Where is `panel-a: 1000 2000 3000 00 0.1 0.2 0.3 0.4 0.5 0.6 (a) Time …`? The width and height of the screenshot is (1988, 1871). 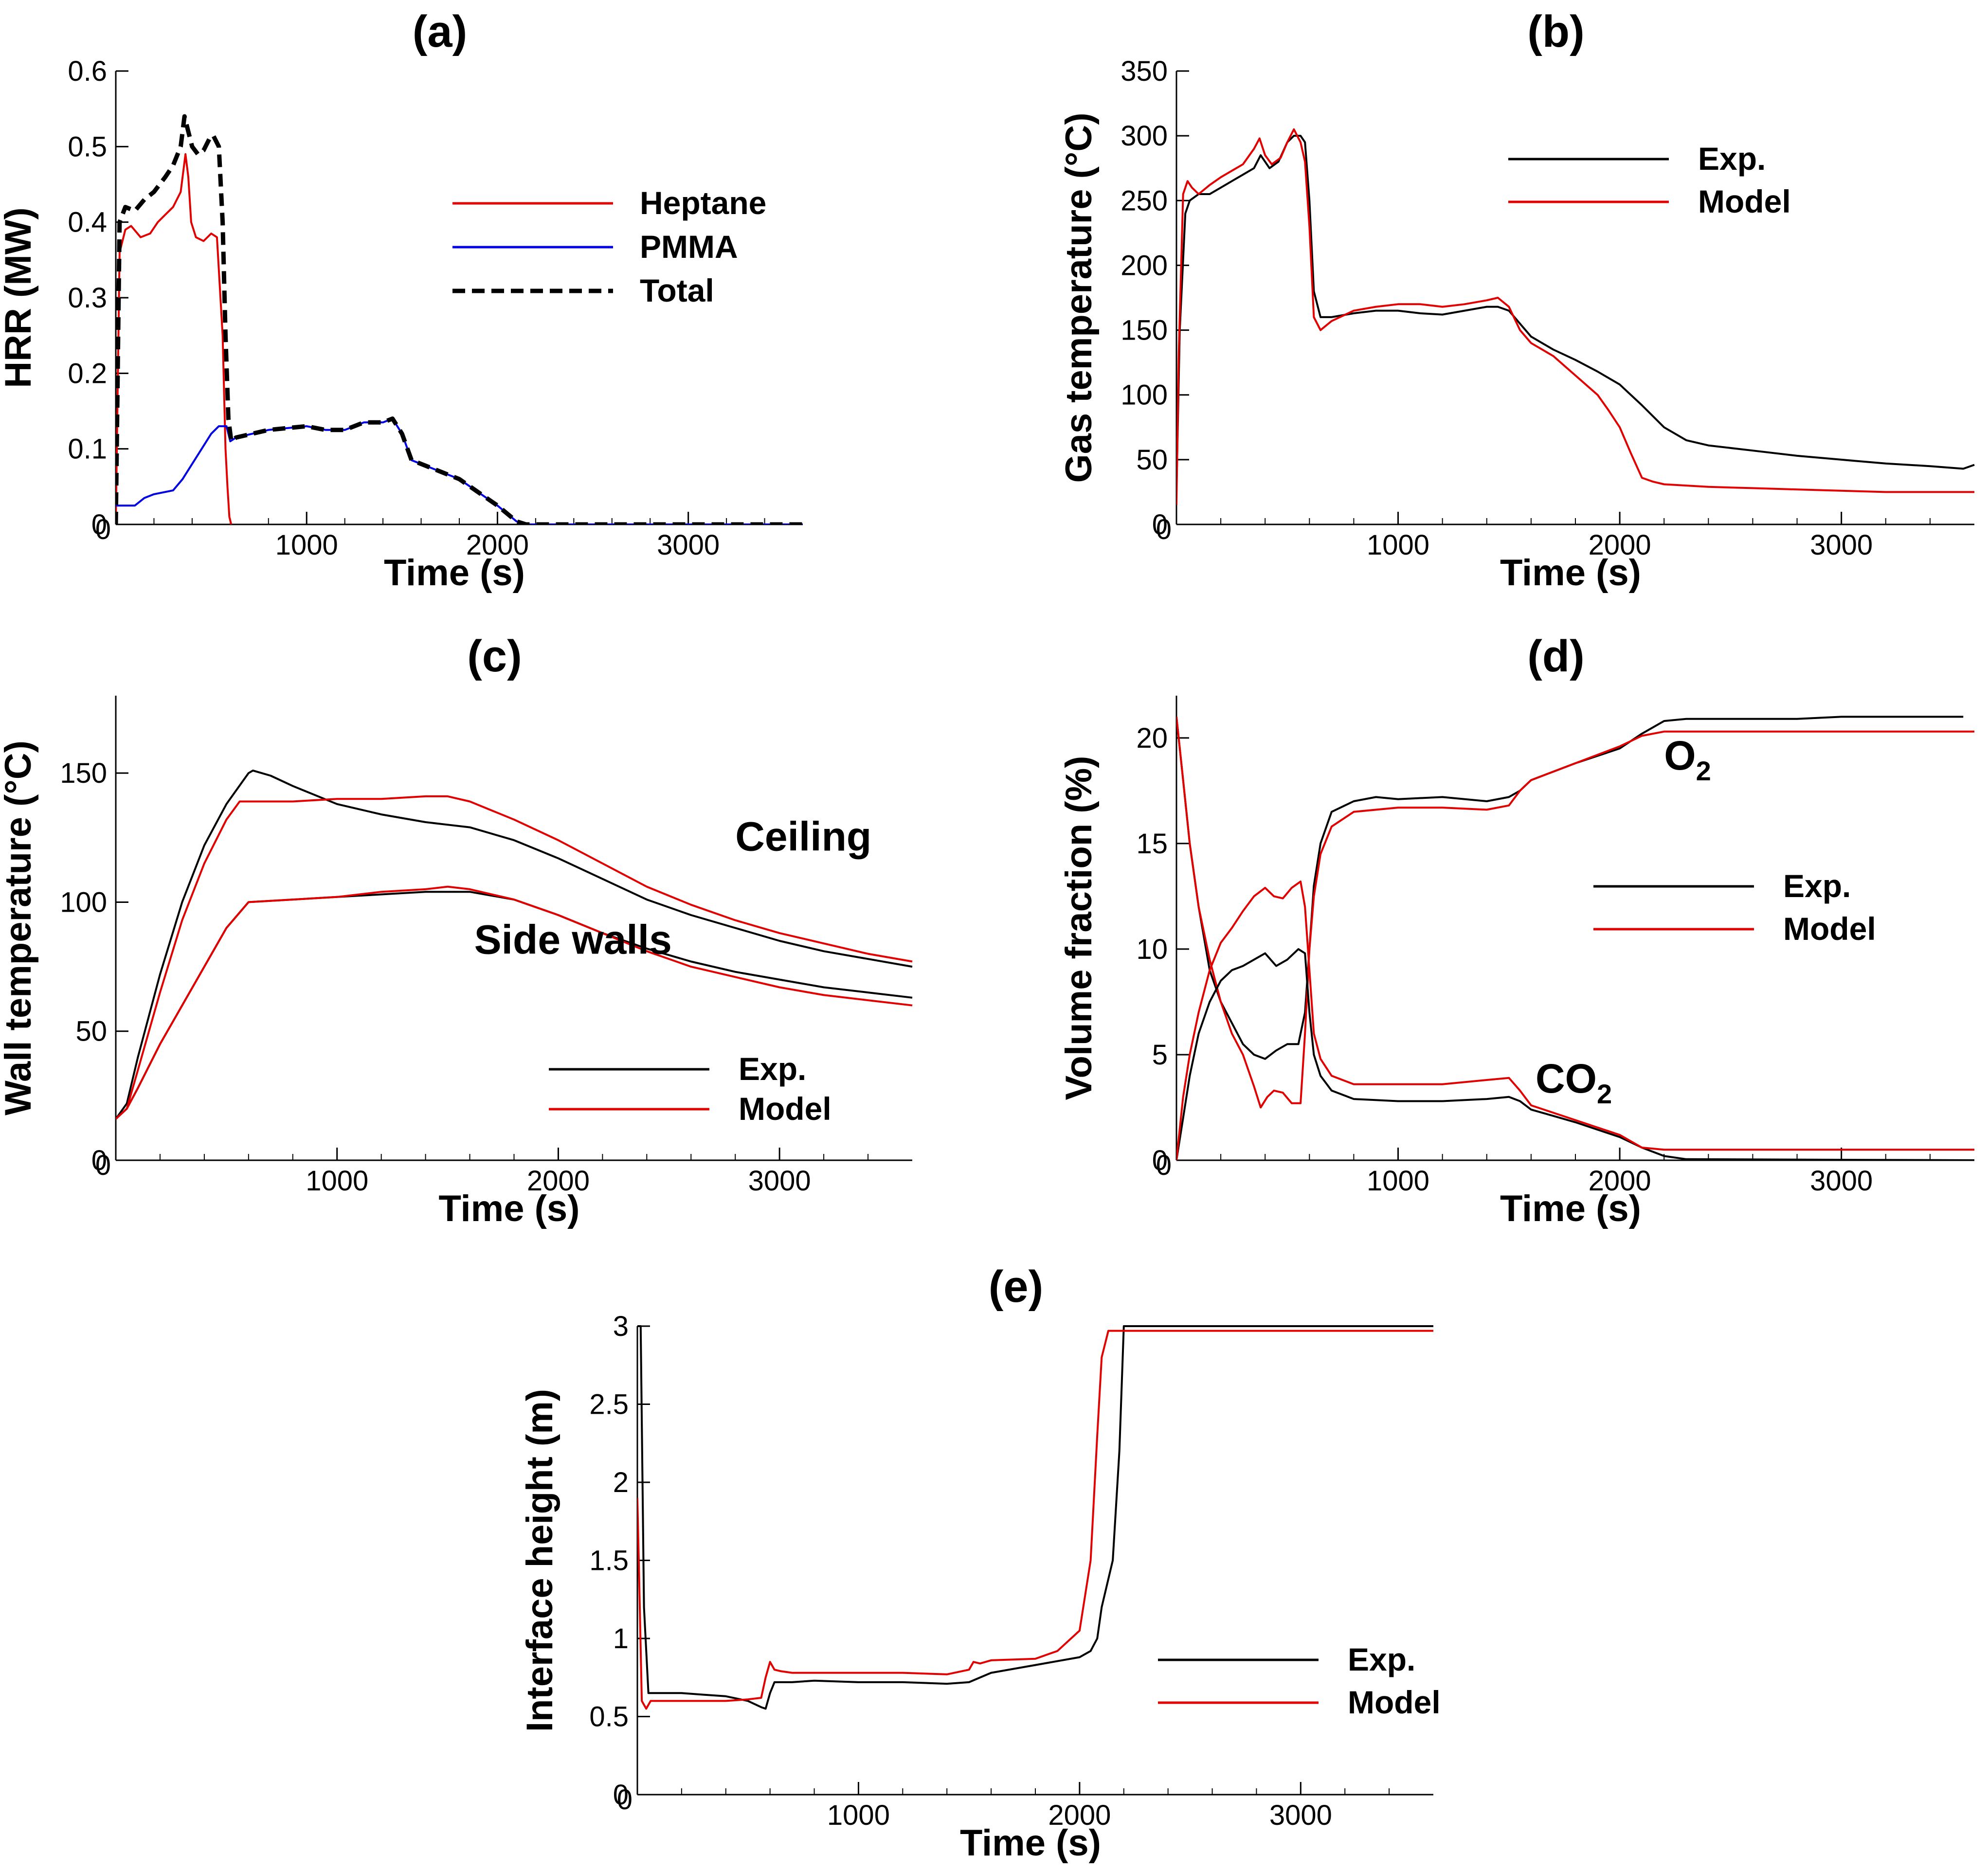 panel-a: 1000 2000 3000 00 0.1 0.2 0.3 0.4 0.5 0.6 (a) Time … is located at coordinates (401, 301).